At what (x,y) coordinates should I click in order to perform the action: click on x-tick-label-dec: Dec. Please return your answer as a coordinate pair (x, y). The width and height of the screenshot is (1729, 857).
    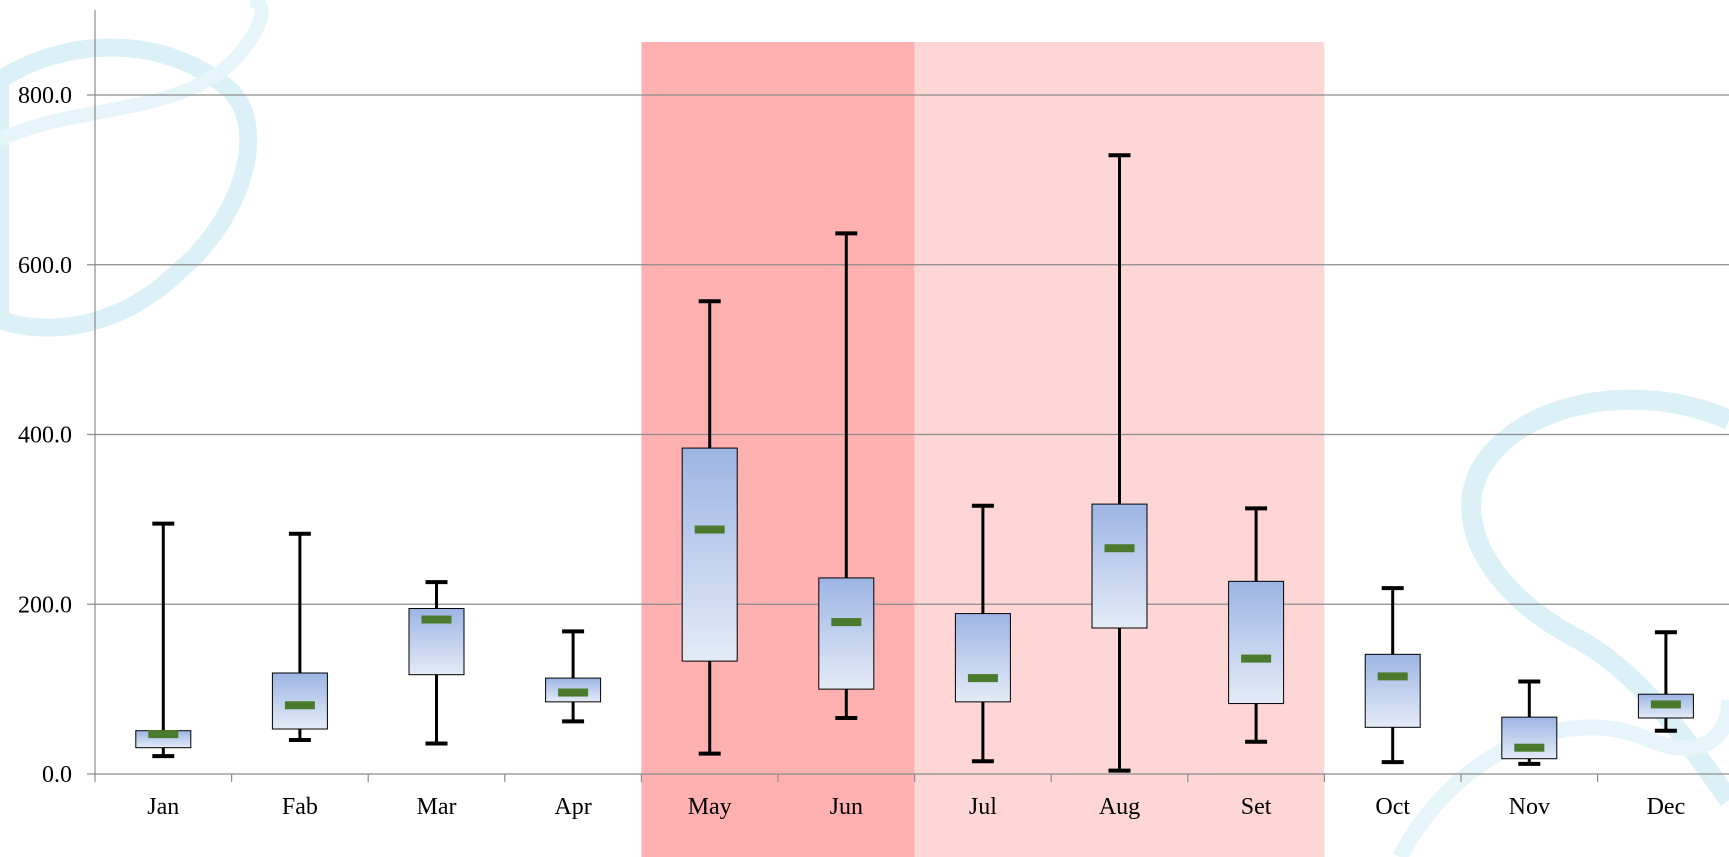
    Looking at the image, I should click on (1666, 807).